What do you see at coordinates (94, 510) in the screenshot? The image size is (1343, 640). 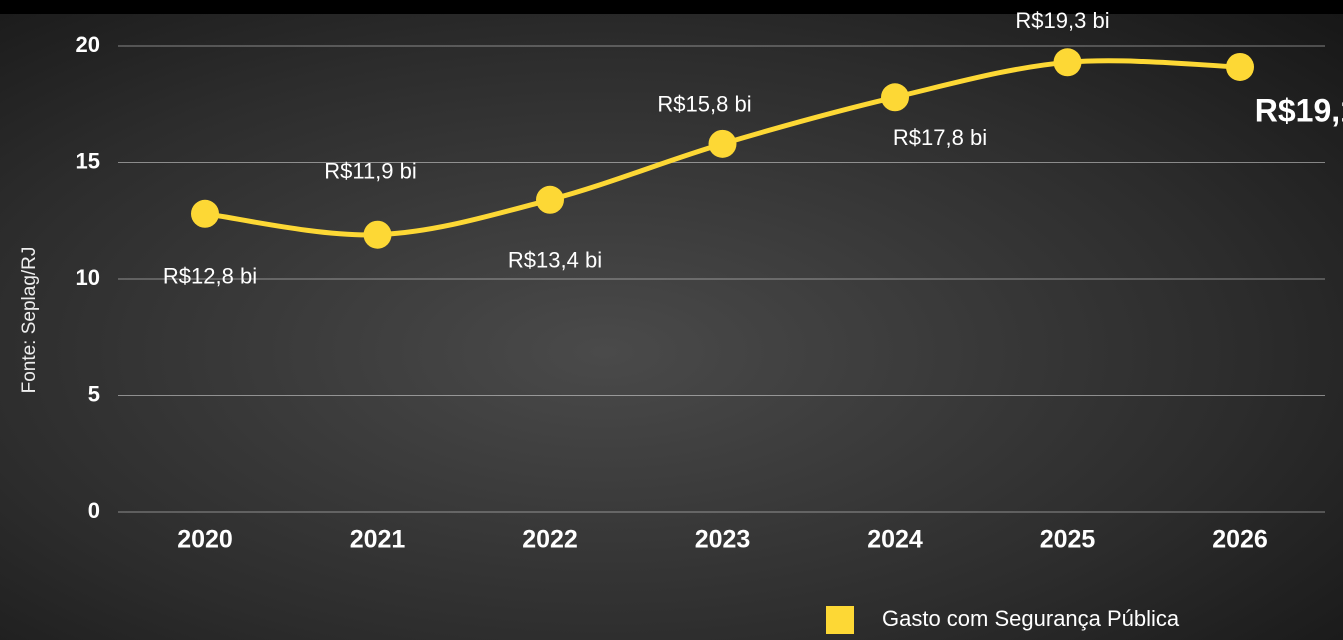 I see `y-tick-label: 0` at bounding box center [94, 510].